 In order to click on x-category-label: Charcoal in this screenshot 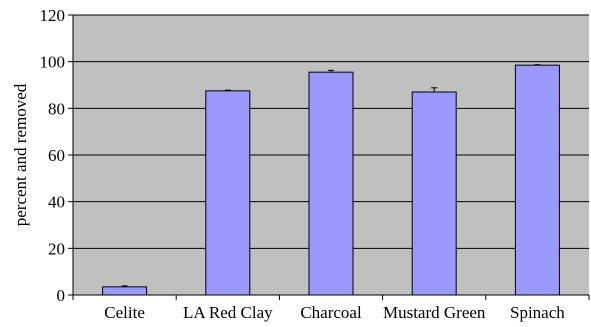, I will do `click(331, 312)`.